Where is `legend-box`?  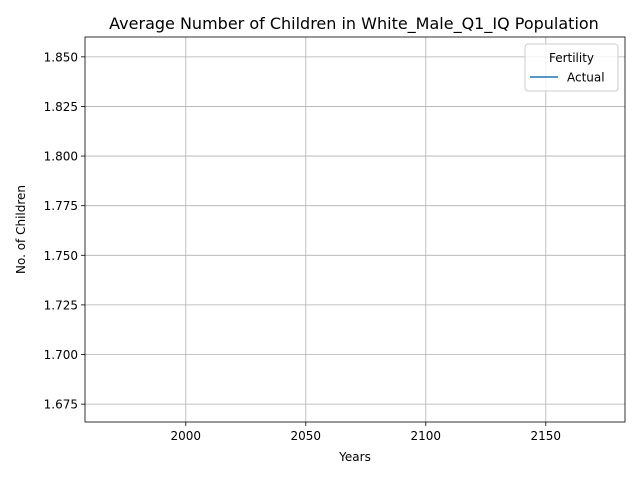
legend-box is located at coordinates (571, 67).